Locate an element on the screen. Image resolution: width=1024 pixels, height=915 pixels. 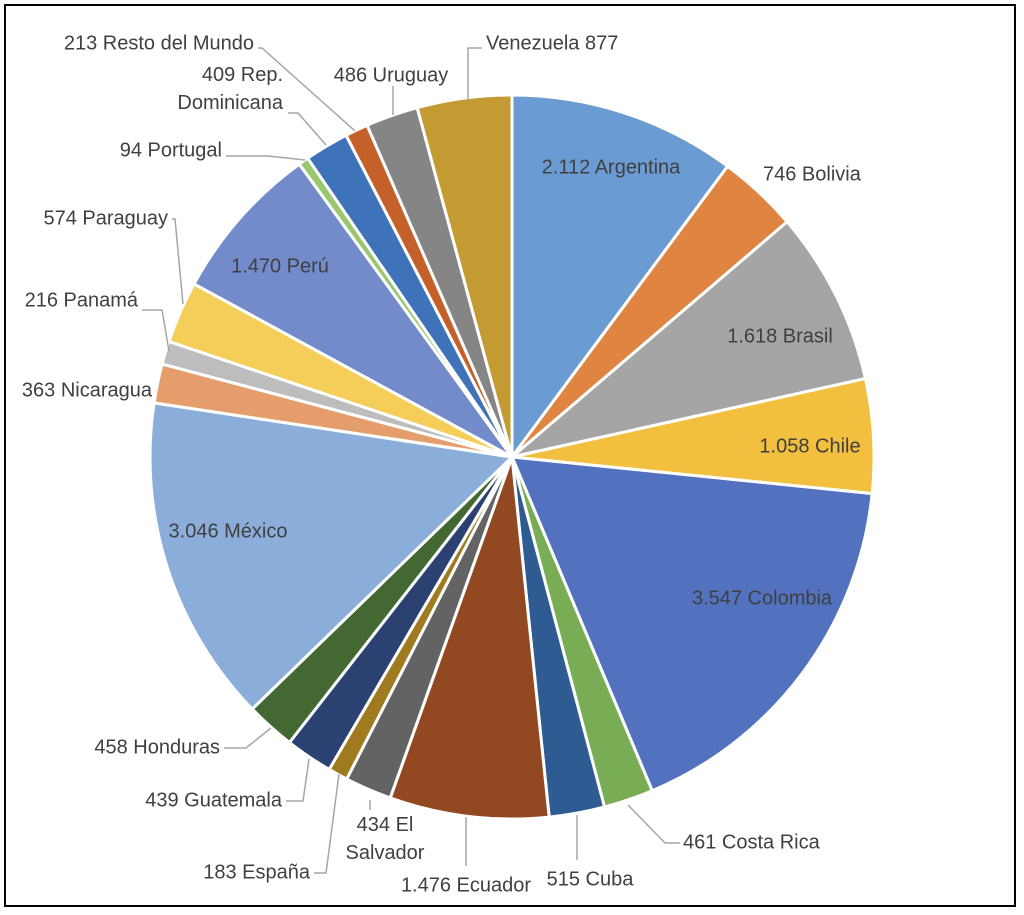
data-label: 746 Bolivia is located at coordinates (812, 174).